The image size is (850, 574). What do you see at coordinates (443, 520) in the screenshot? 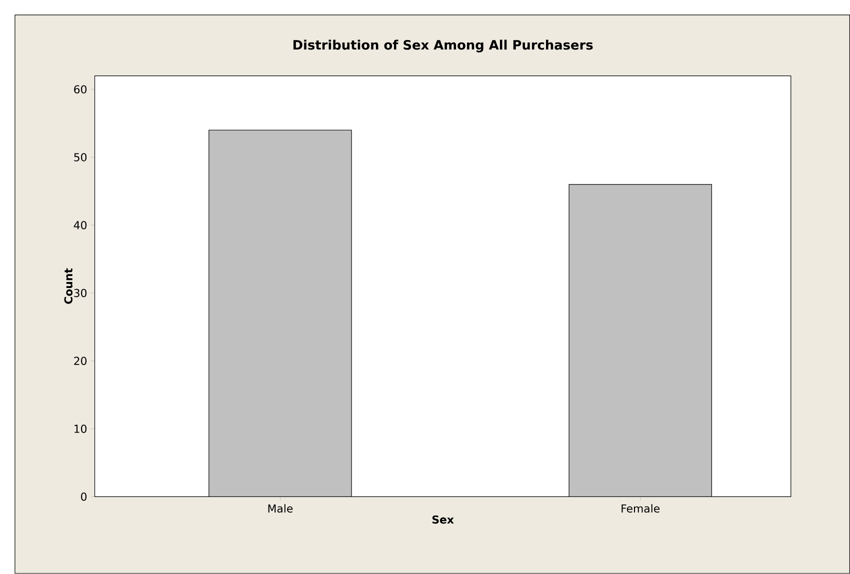
I see `x-axis-title: Sex` at bounding box center [443, 520].